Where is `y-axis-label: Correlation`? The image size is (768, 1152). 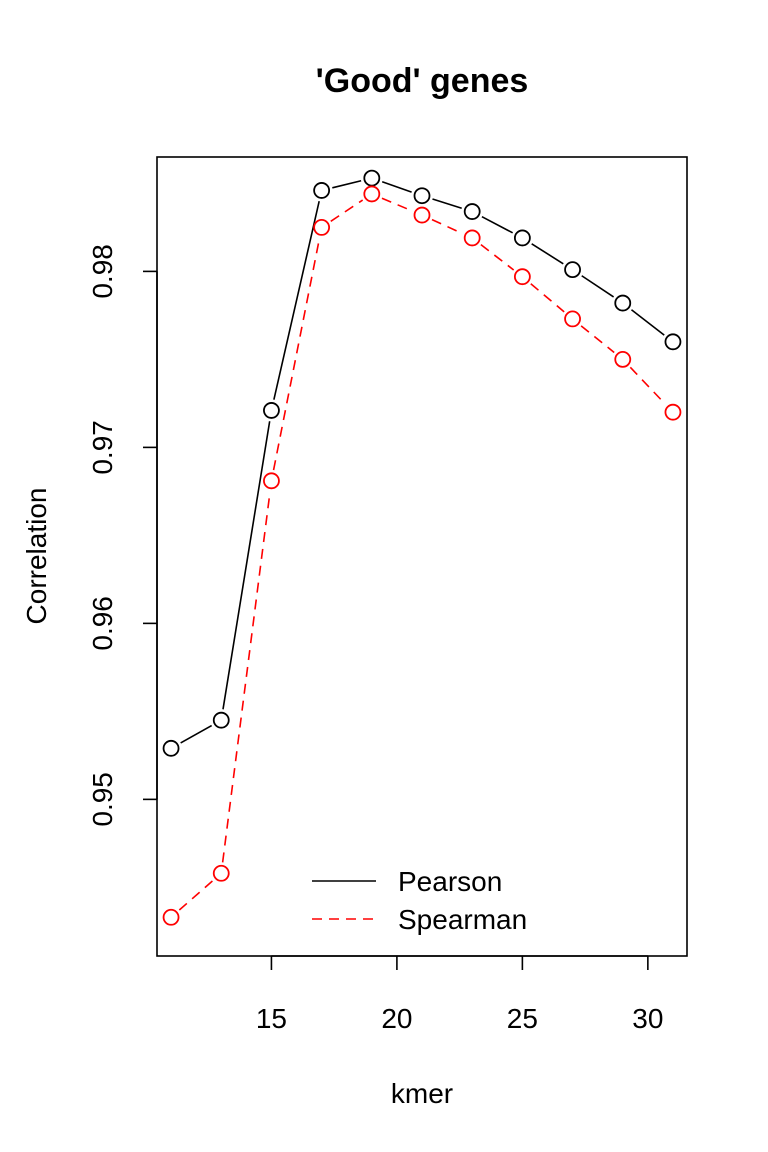
y-axis-label: Correlation is located at coordinates (36, 556).